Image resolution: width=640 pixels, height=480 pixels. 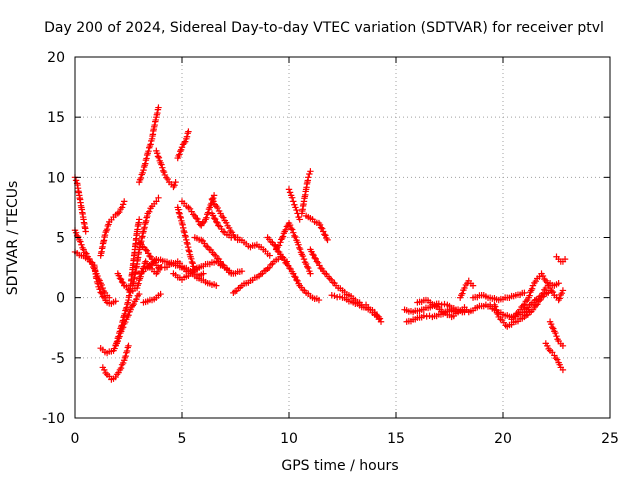 What do you see at coordinates (56, 178) in the screenshot?
I see `y-tick-label: 10` at bounding box center [56, 178].